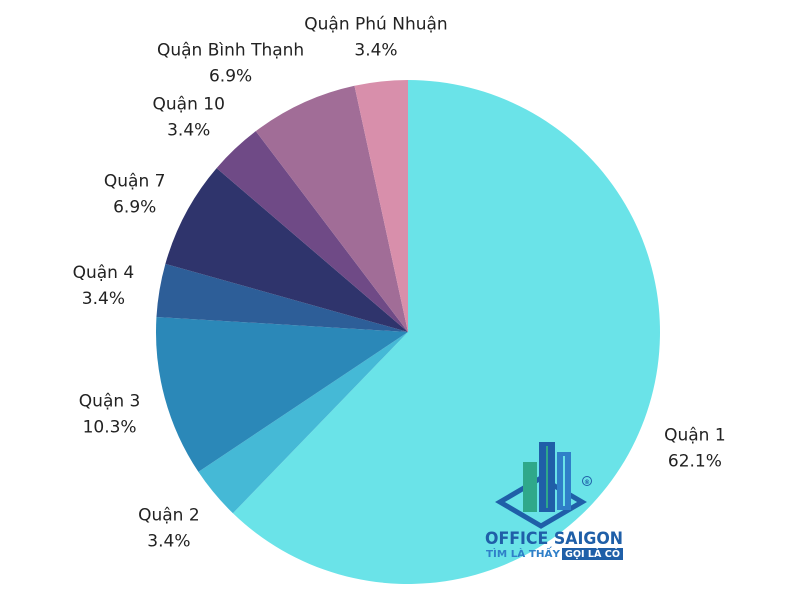  Describe the element at coordinates (169, 528) in the screenshot. I see `slice-label-quan-2: Quận 2 3.4%` at that location.